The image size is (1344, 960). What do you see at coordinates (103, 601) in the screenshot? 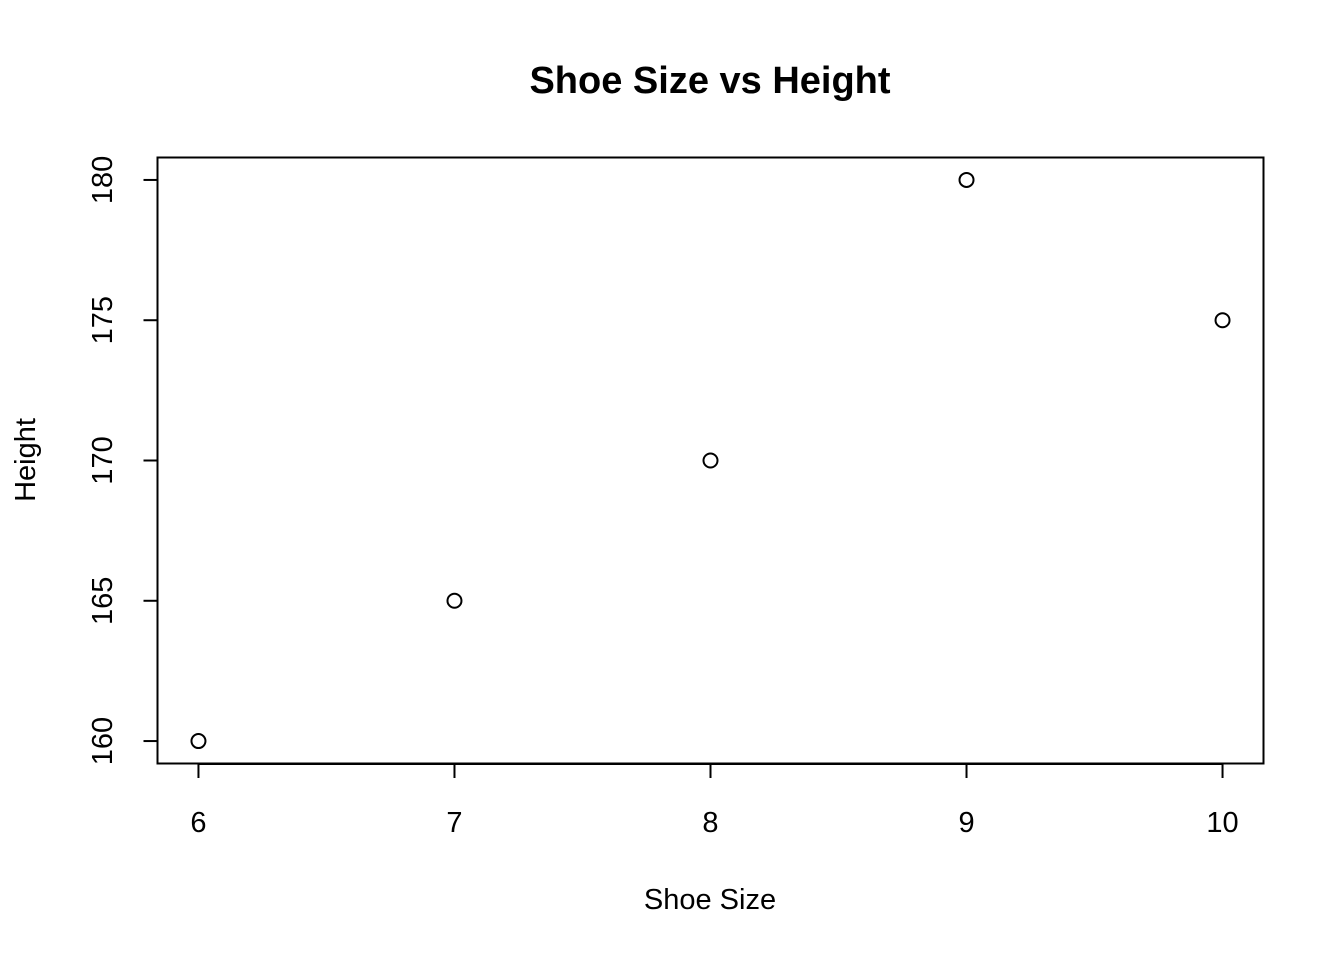
I see `y-tick-label: 165` at bounding box center [103, 601].